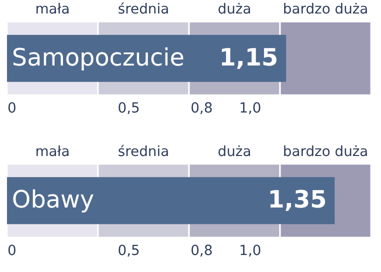 This screenshot has height=272, width=381. Describe the element at coordinates (98, 57) in the screenshot. I see `category-label: Samopoczucie` at that location.